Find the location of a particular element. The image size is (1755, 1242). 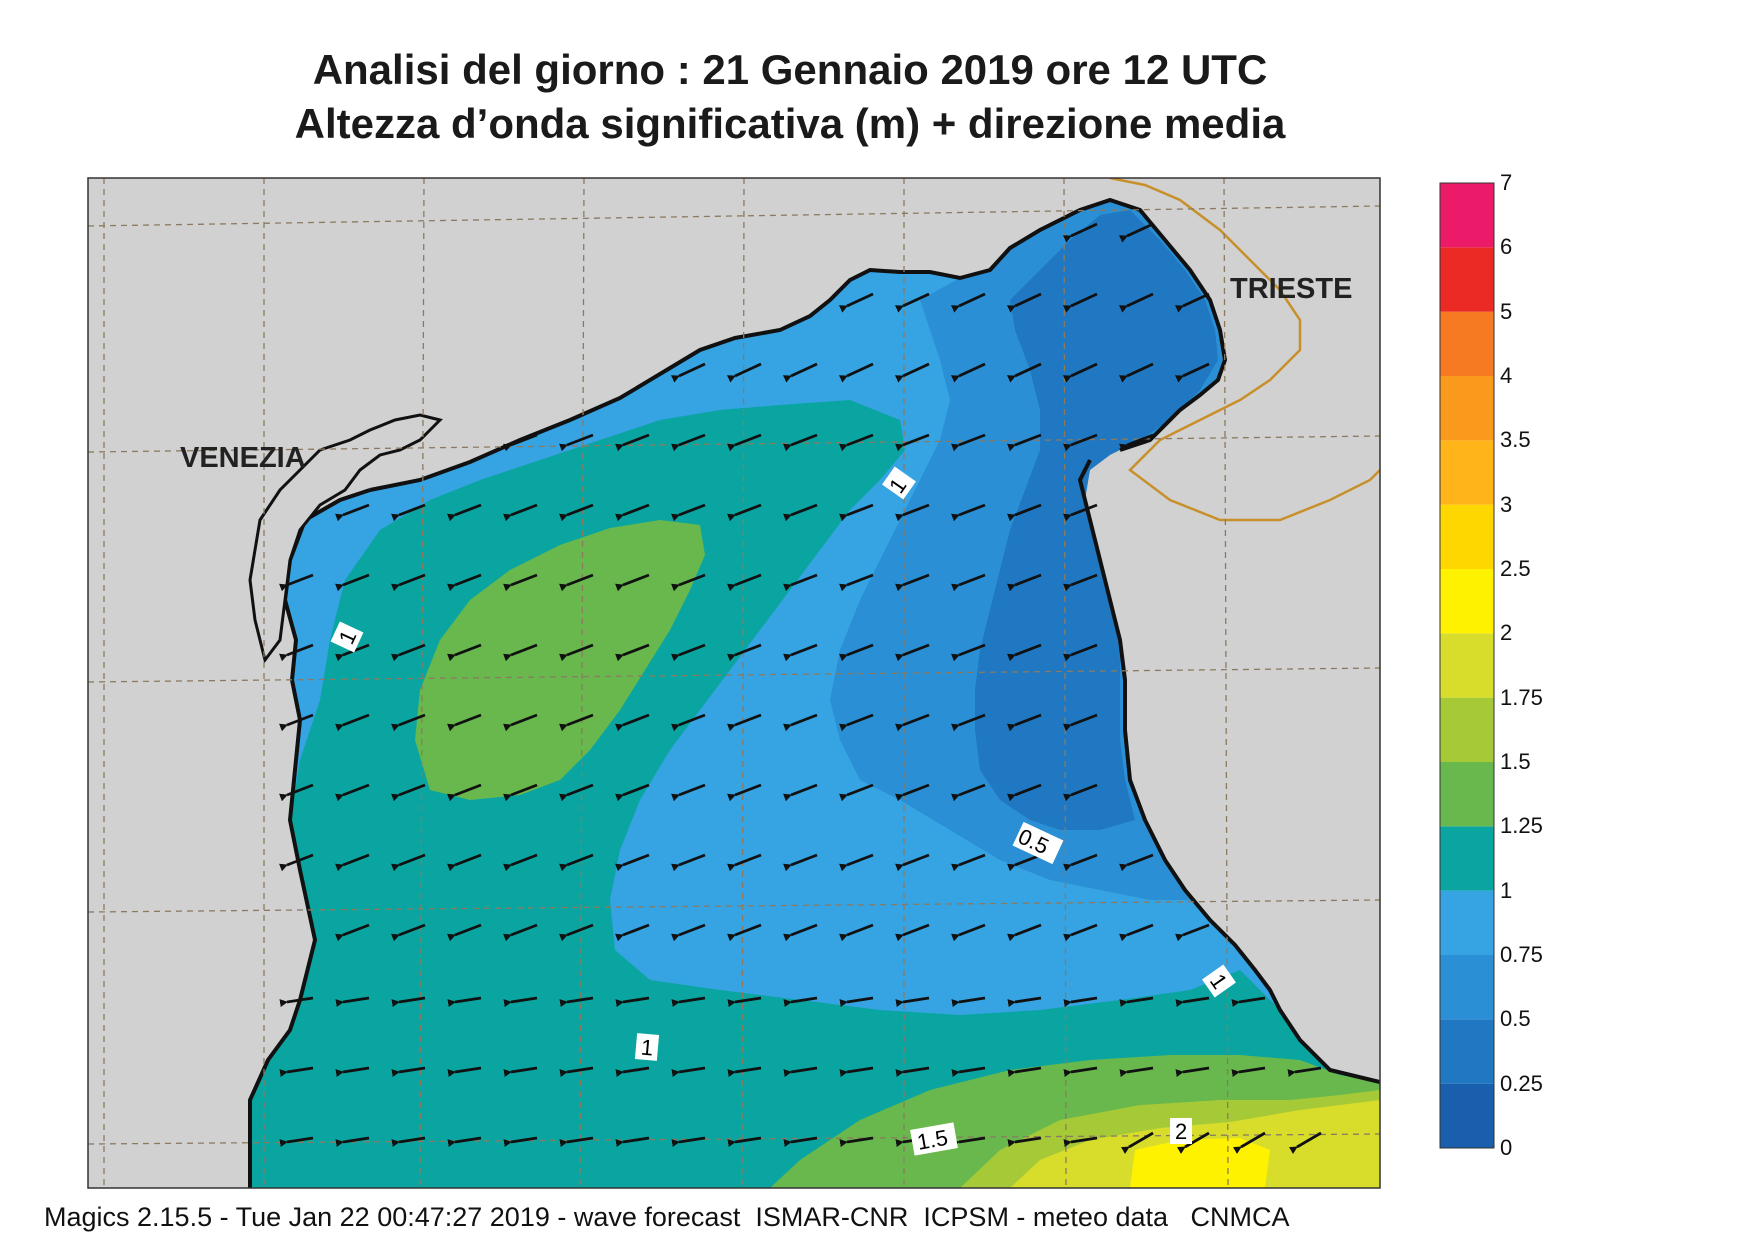

colorbar-tick-label: 7 is located at coordinates (1506, 182).